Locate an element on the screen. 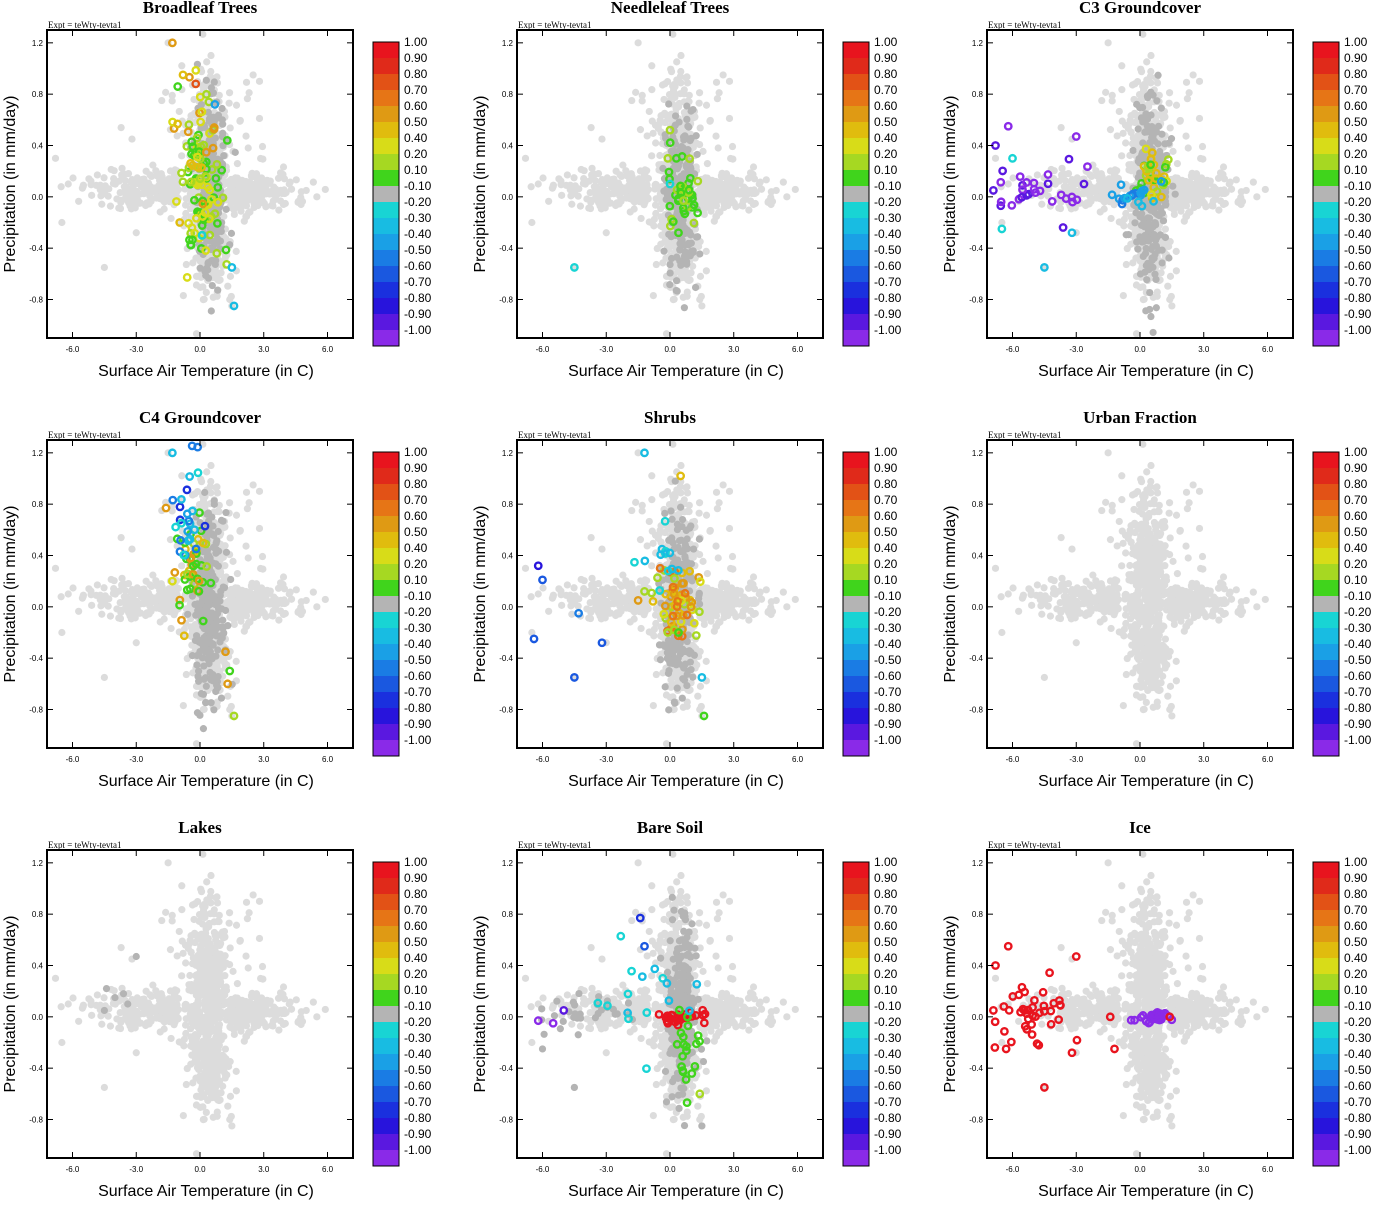  panel-title: Needleleaf Trees is located at coordinates (670, 8).